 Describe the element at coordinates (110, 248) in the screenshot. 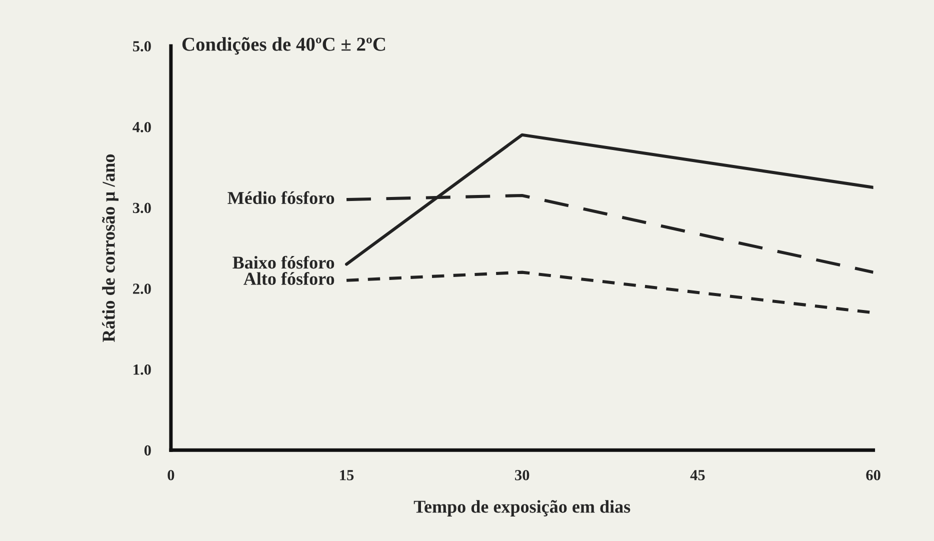

I see `y-axis-title: Rátio de corrosão µ /ano` at that location.